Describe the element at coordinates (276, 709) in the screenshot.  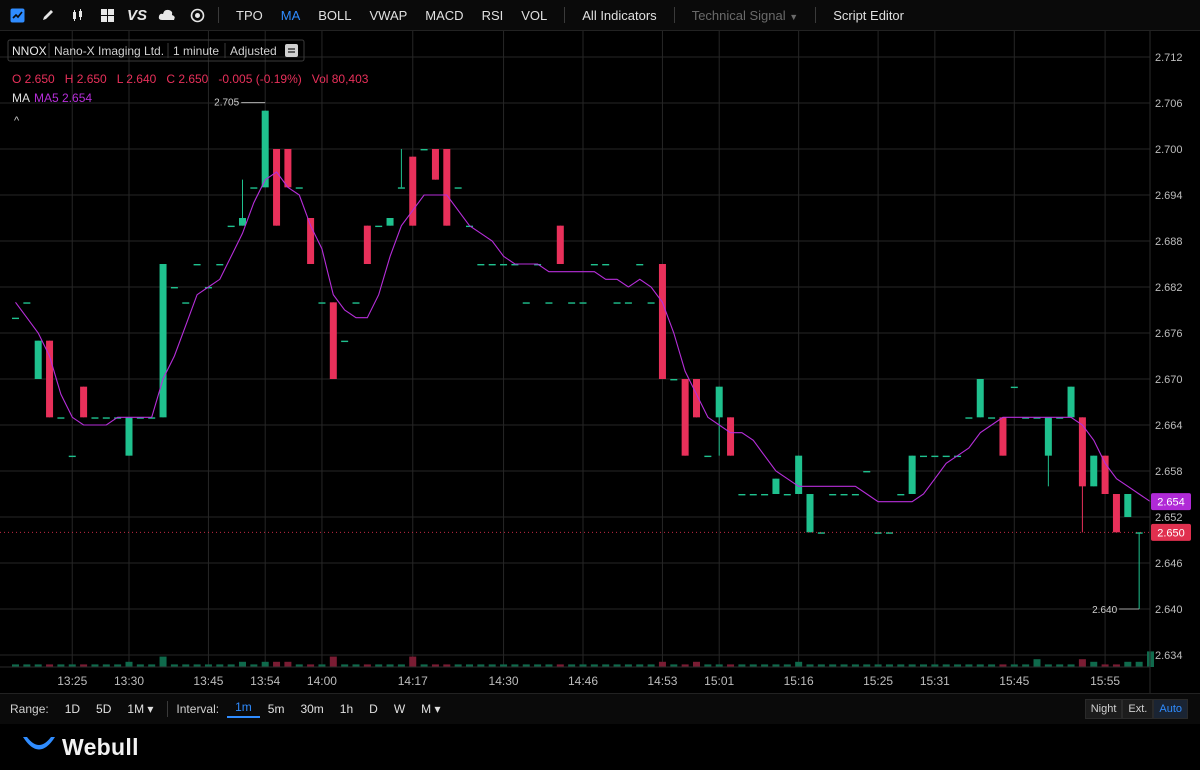
I see `interval-5m: 5m` at that location.